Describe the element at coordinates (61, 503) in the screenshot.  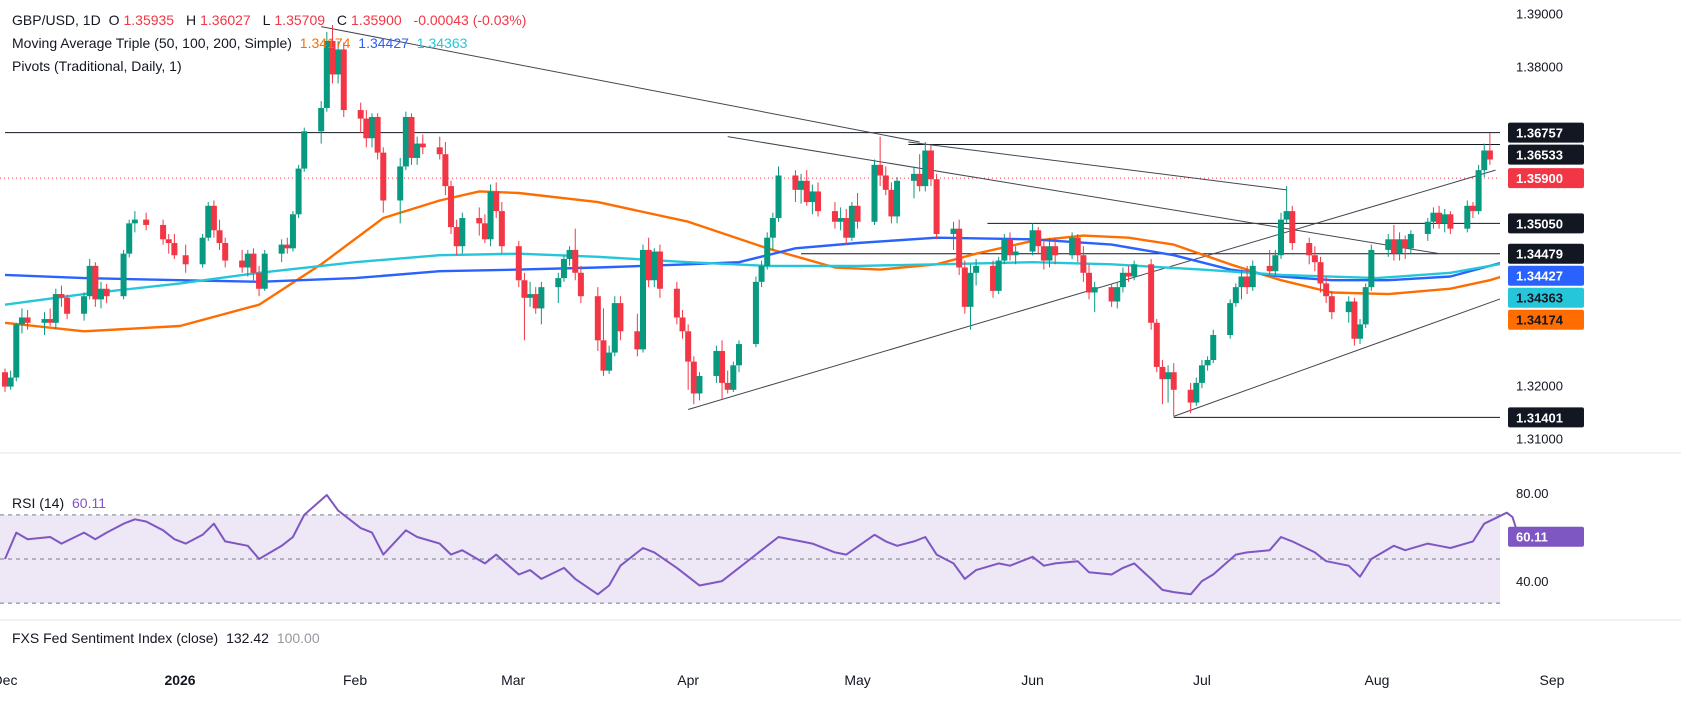
I see `rsi-legend: RSI (14) 60.11` at that location.